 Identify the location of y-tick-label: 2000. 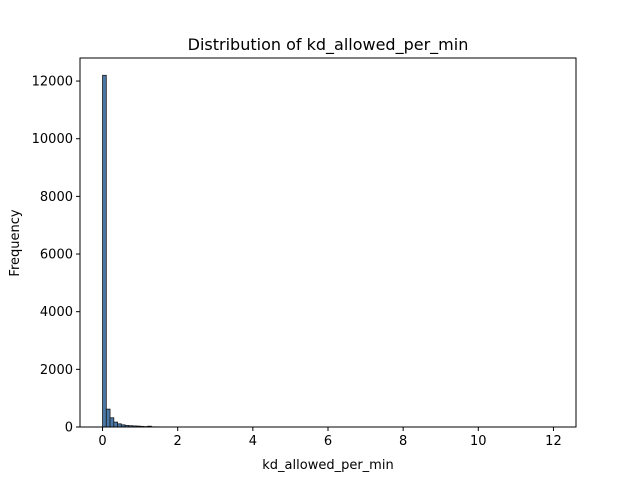
(56, 370).